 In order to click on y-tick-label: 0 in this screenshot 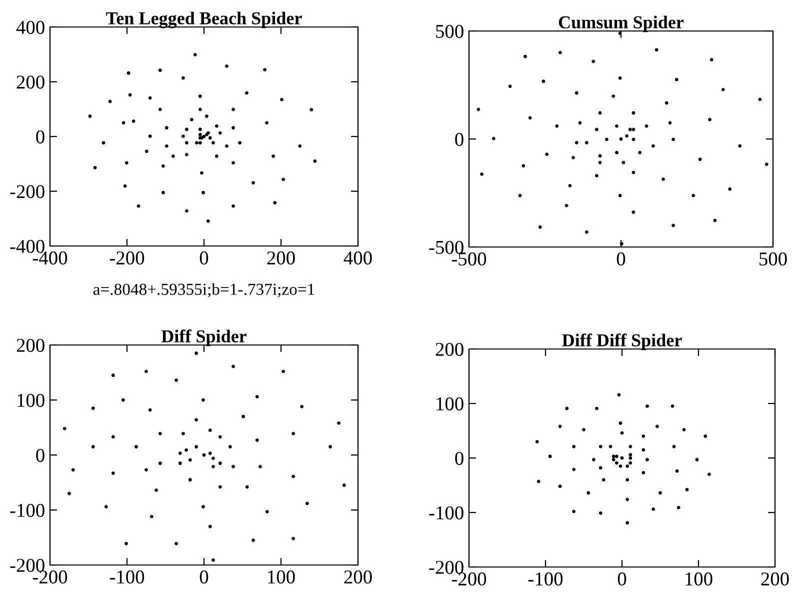, I will do `click(459, 139)`.